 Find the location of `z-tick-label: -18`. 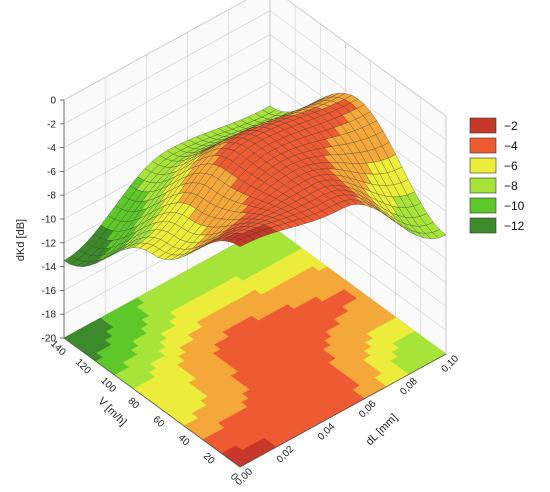

z-tick-label: -18 is located at coordinates (49, 315).